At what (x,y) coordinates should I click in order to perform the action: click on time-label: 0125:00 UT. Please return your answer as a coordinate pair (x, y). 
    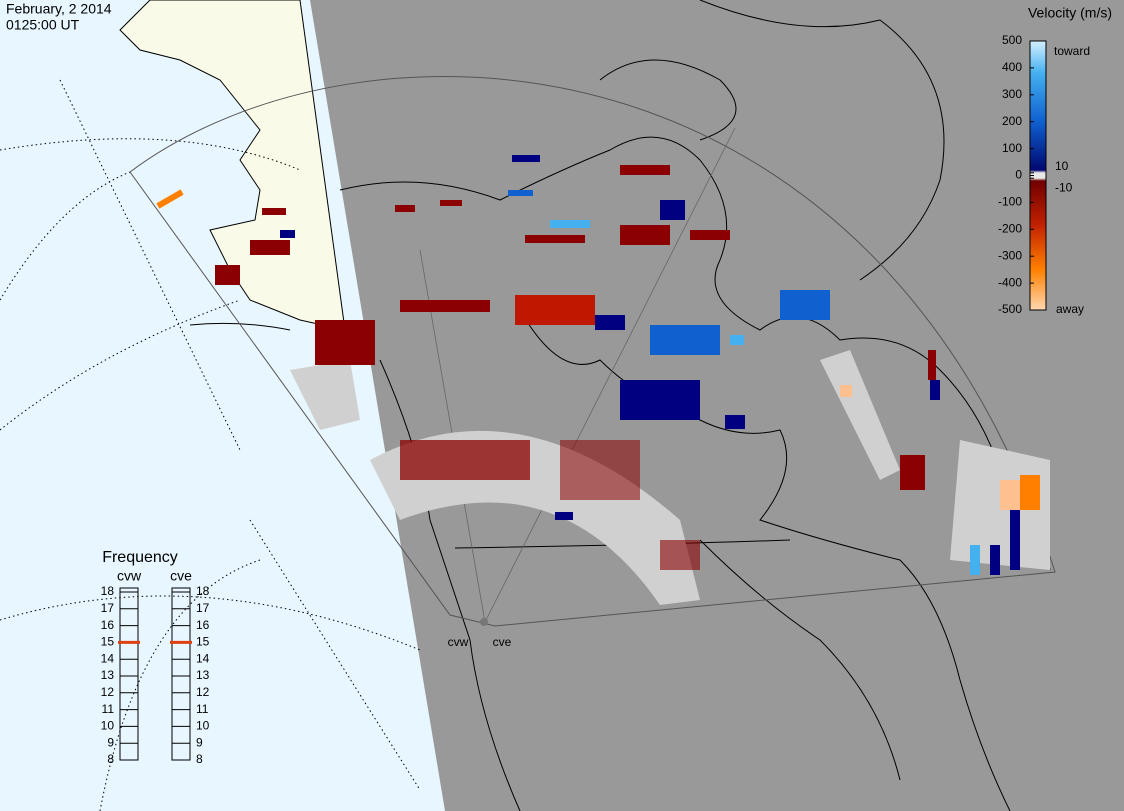
    Looking at the image, I should click on (43, 25).